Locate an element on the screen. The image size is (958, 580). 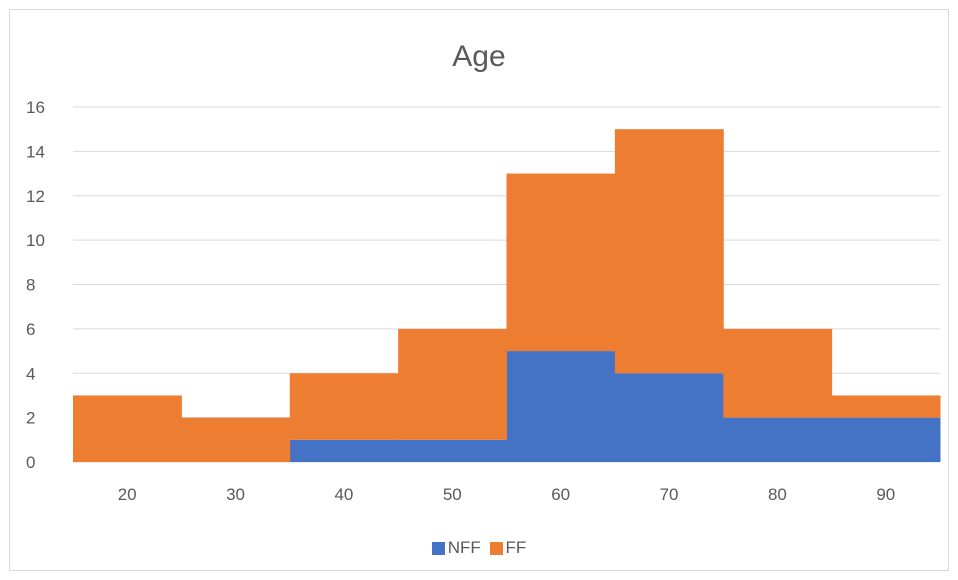
legend-swatch-nff is located at coordinates (438, 548).